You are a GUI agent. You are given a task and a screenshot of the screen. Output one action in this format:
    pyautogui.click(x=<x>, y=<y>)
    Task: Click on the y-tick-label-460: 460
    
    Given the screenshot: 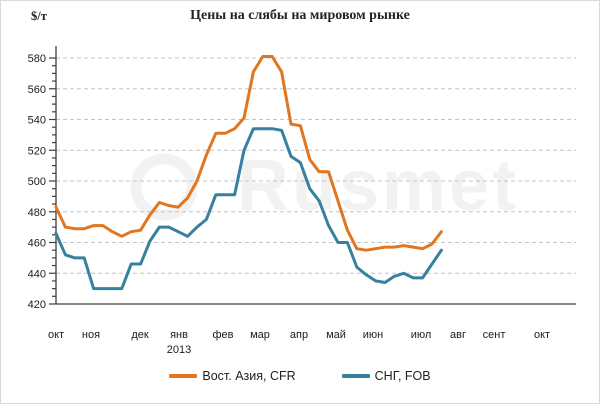 What is the action you would take?
    pyautogui.click(x=37, y=244)
    